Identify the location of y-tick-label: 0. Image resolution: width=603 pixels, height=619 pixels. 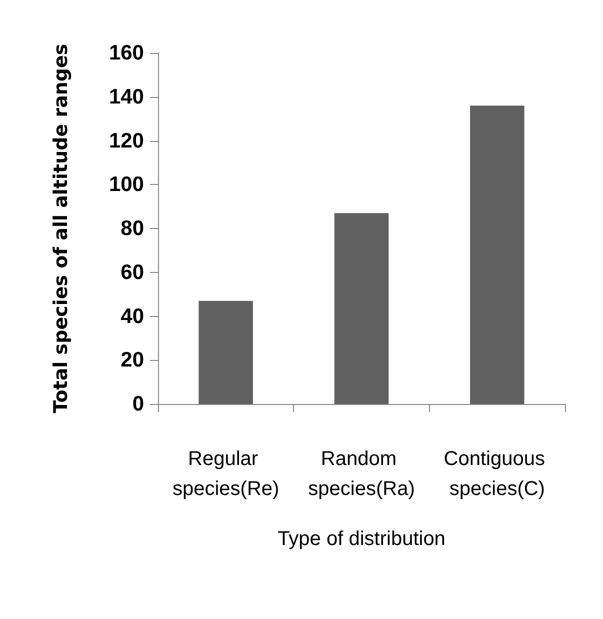
(138, 404).